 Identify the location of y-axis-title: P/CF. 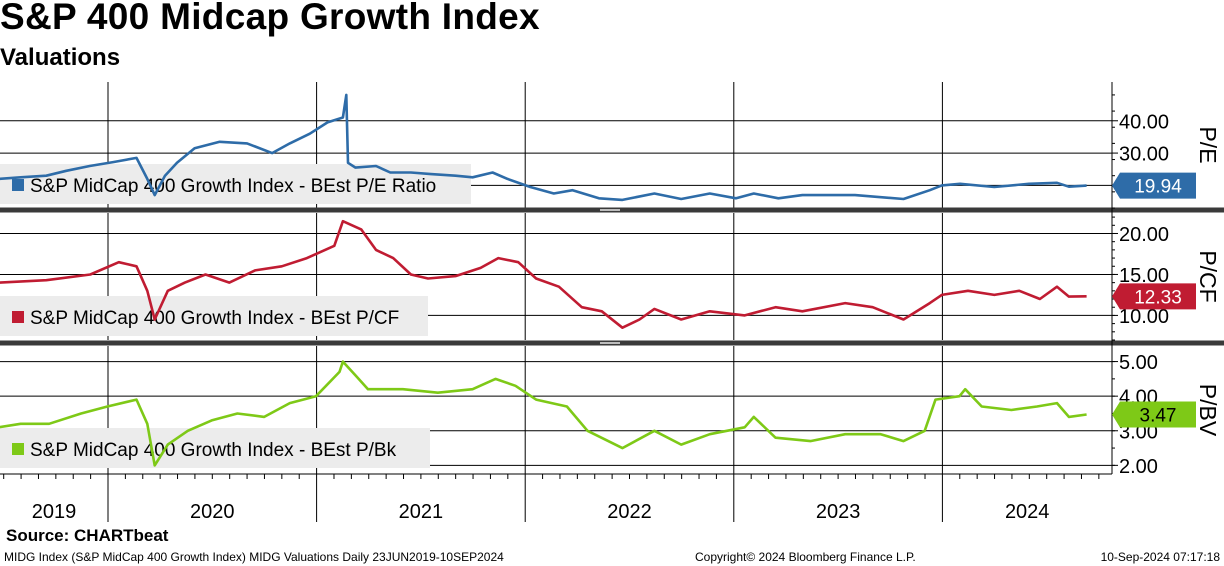
(1208, 276).